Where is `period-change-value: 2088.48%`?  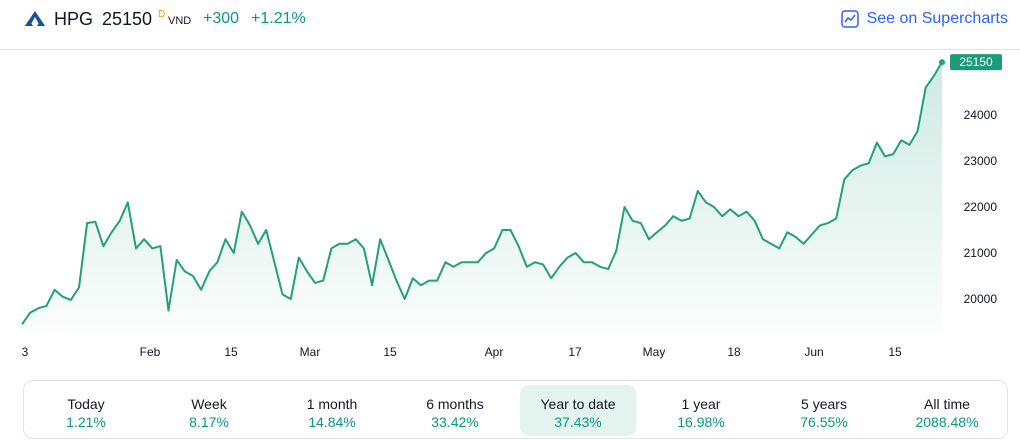
period-change-value: 2088.48% is located at coordinates (947, 422).